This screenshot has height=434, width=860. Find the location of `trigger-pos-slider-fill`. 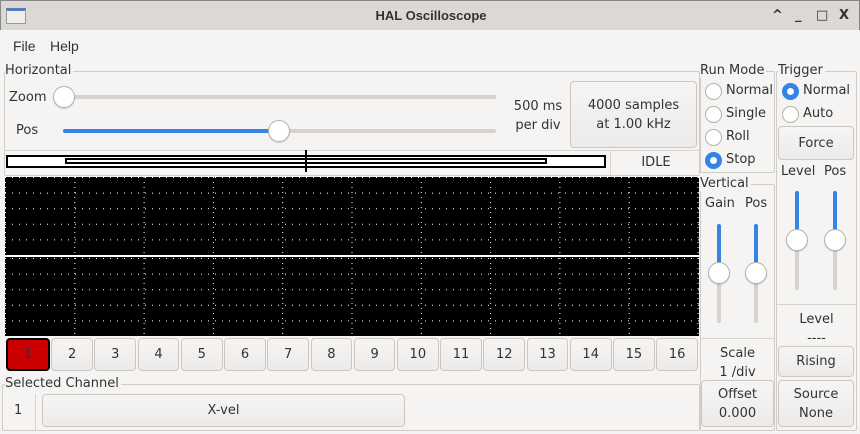

trigger-pos-slider-fill is located at coordinates (835, 215).